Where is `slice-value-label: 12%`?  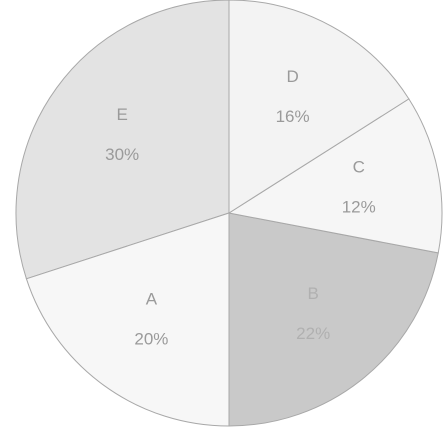 slice-value-label: 12% is located at coordinates (359, 207).